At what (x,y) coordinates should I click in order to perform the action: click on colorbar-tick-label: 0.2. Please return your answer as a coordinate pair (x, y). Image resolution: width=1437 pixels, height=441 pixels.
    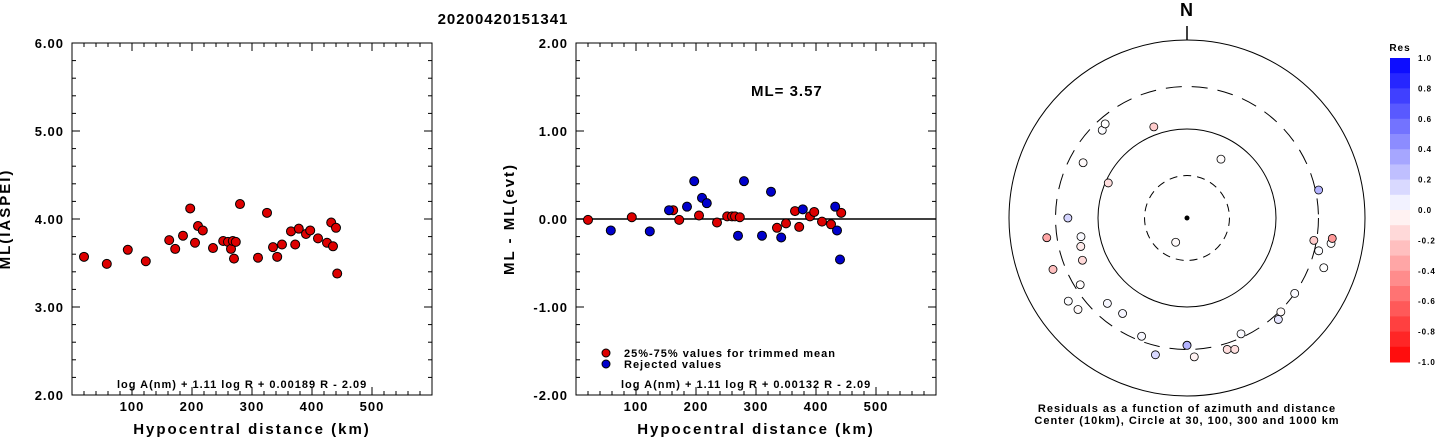
    Looking at the image, I should click on (1425, 180).